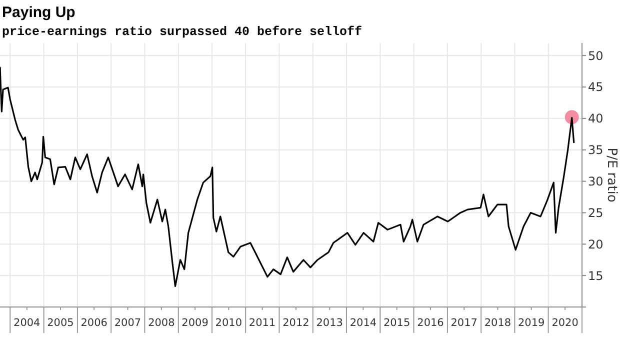 The image size is (620, 348). Describe the element at coordinates (611, 175) in the screenshot. I see `y-axis-title: P/E ratio` at that location.